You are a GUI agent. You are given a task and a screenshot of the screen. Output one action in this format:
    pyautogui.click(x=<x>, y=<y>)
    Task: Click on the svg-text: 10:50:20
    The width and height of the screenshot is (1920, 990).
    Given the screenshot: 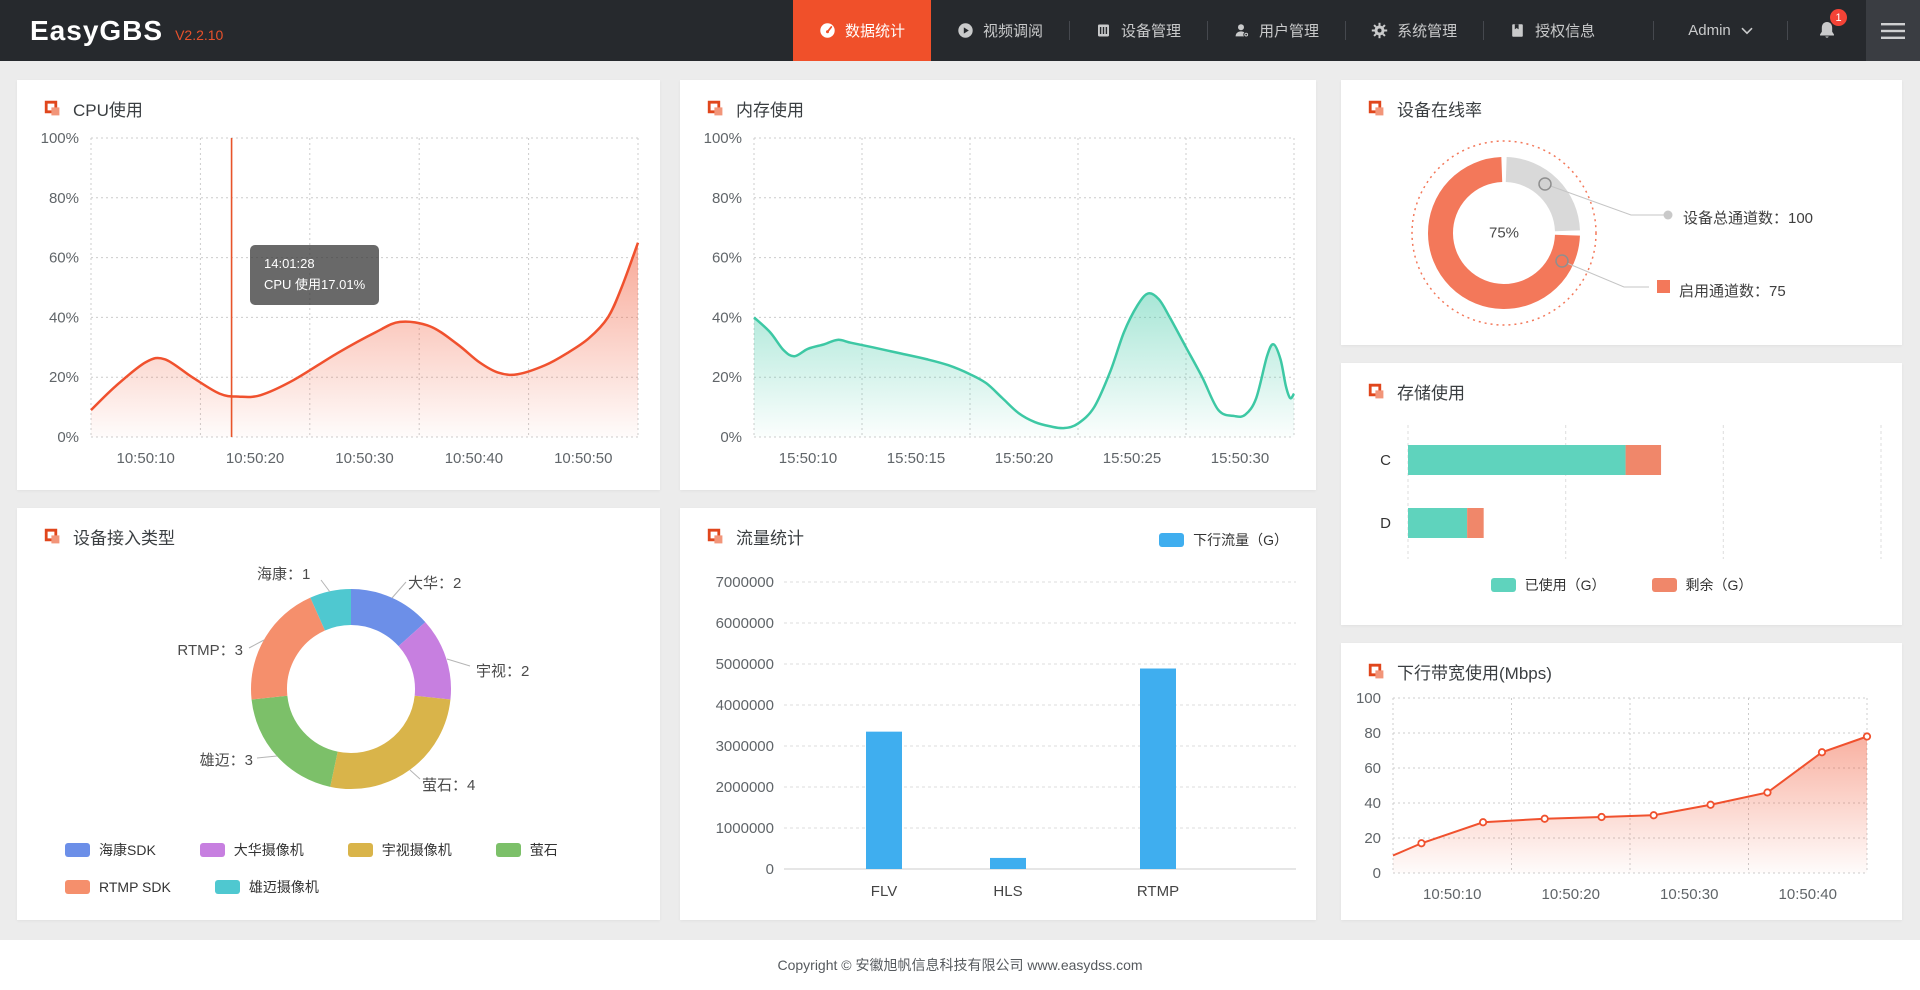 What is the action you would take?
    pyautogui.click(x=1571, y=894)
    